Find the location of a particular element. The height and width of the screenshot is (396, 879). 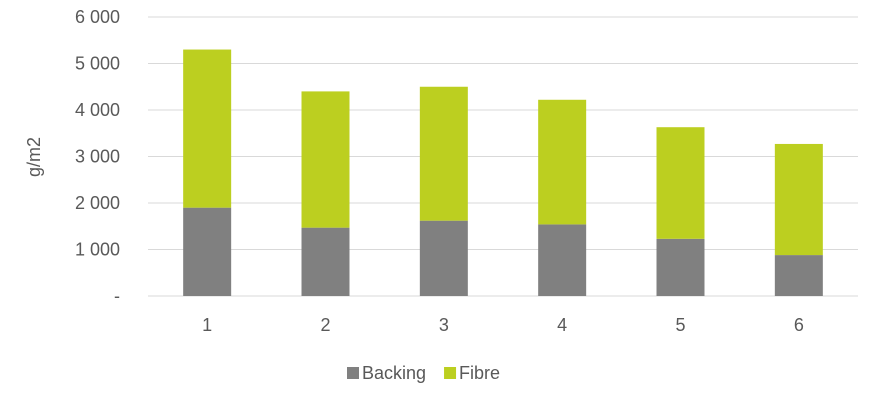

y-axis-title: g/m2 is located at coordinates (34, 157).